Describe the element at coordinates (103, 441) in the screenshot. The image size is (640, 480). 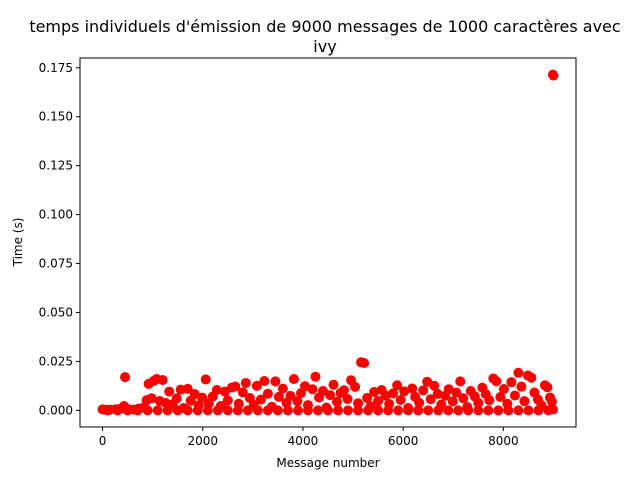
I see `x-tick-label: 0` at that location.